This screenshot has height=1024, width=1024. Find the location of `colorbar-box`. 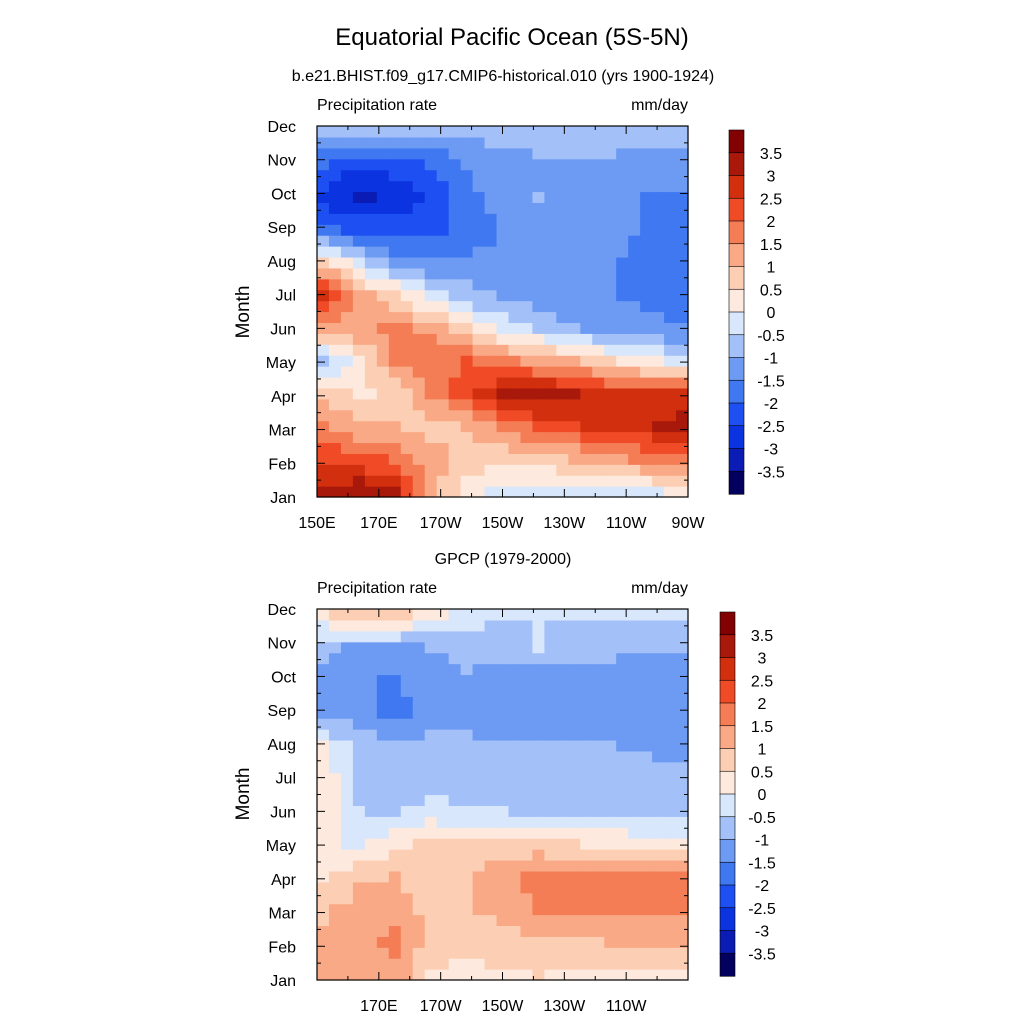

colorbar-box is located at coordinates (727, 805).